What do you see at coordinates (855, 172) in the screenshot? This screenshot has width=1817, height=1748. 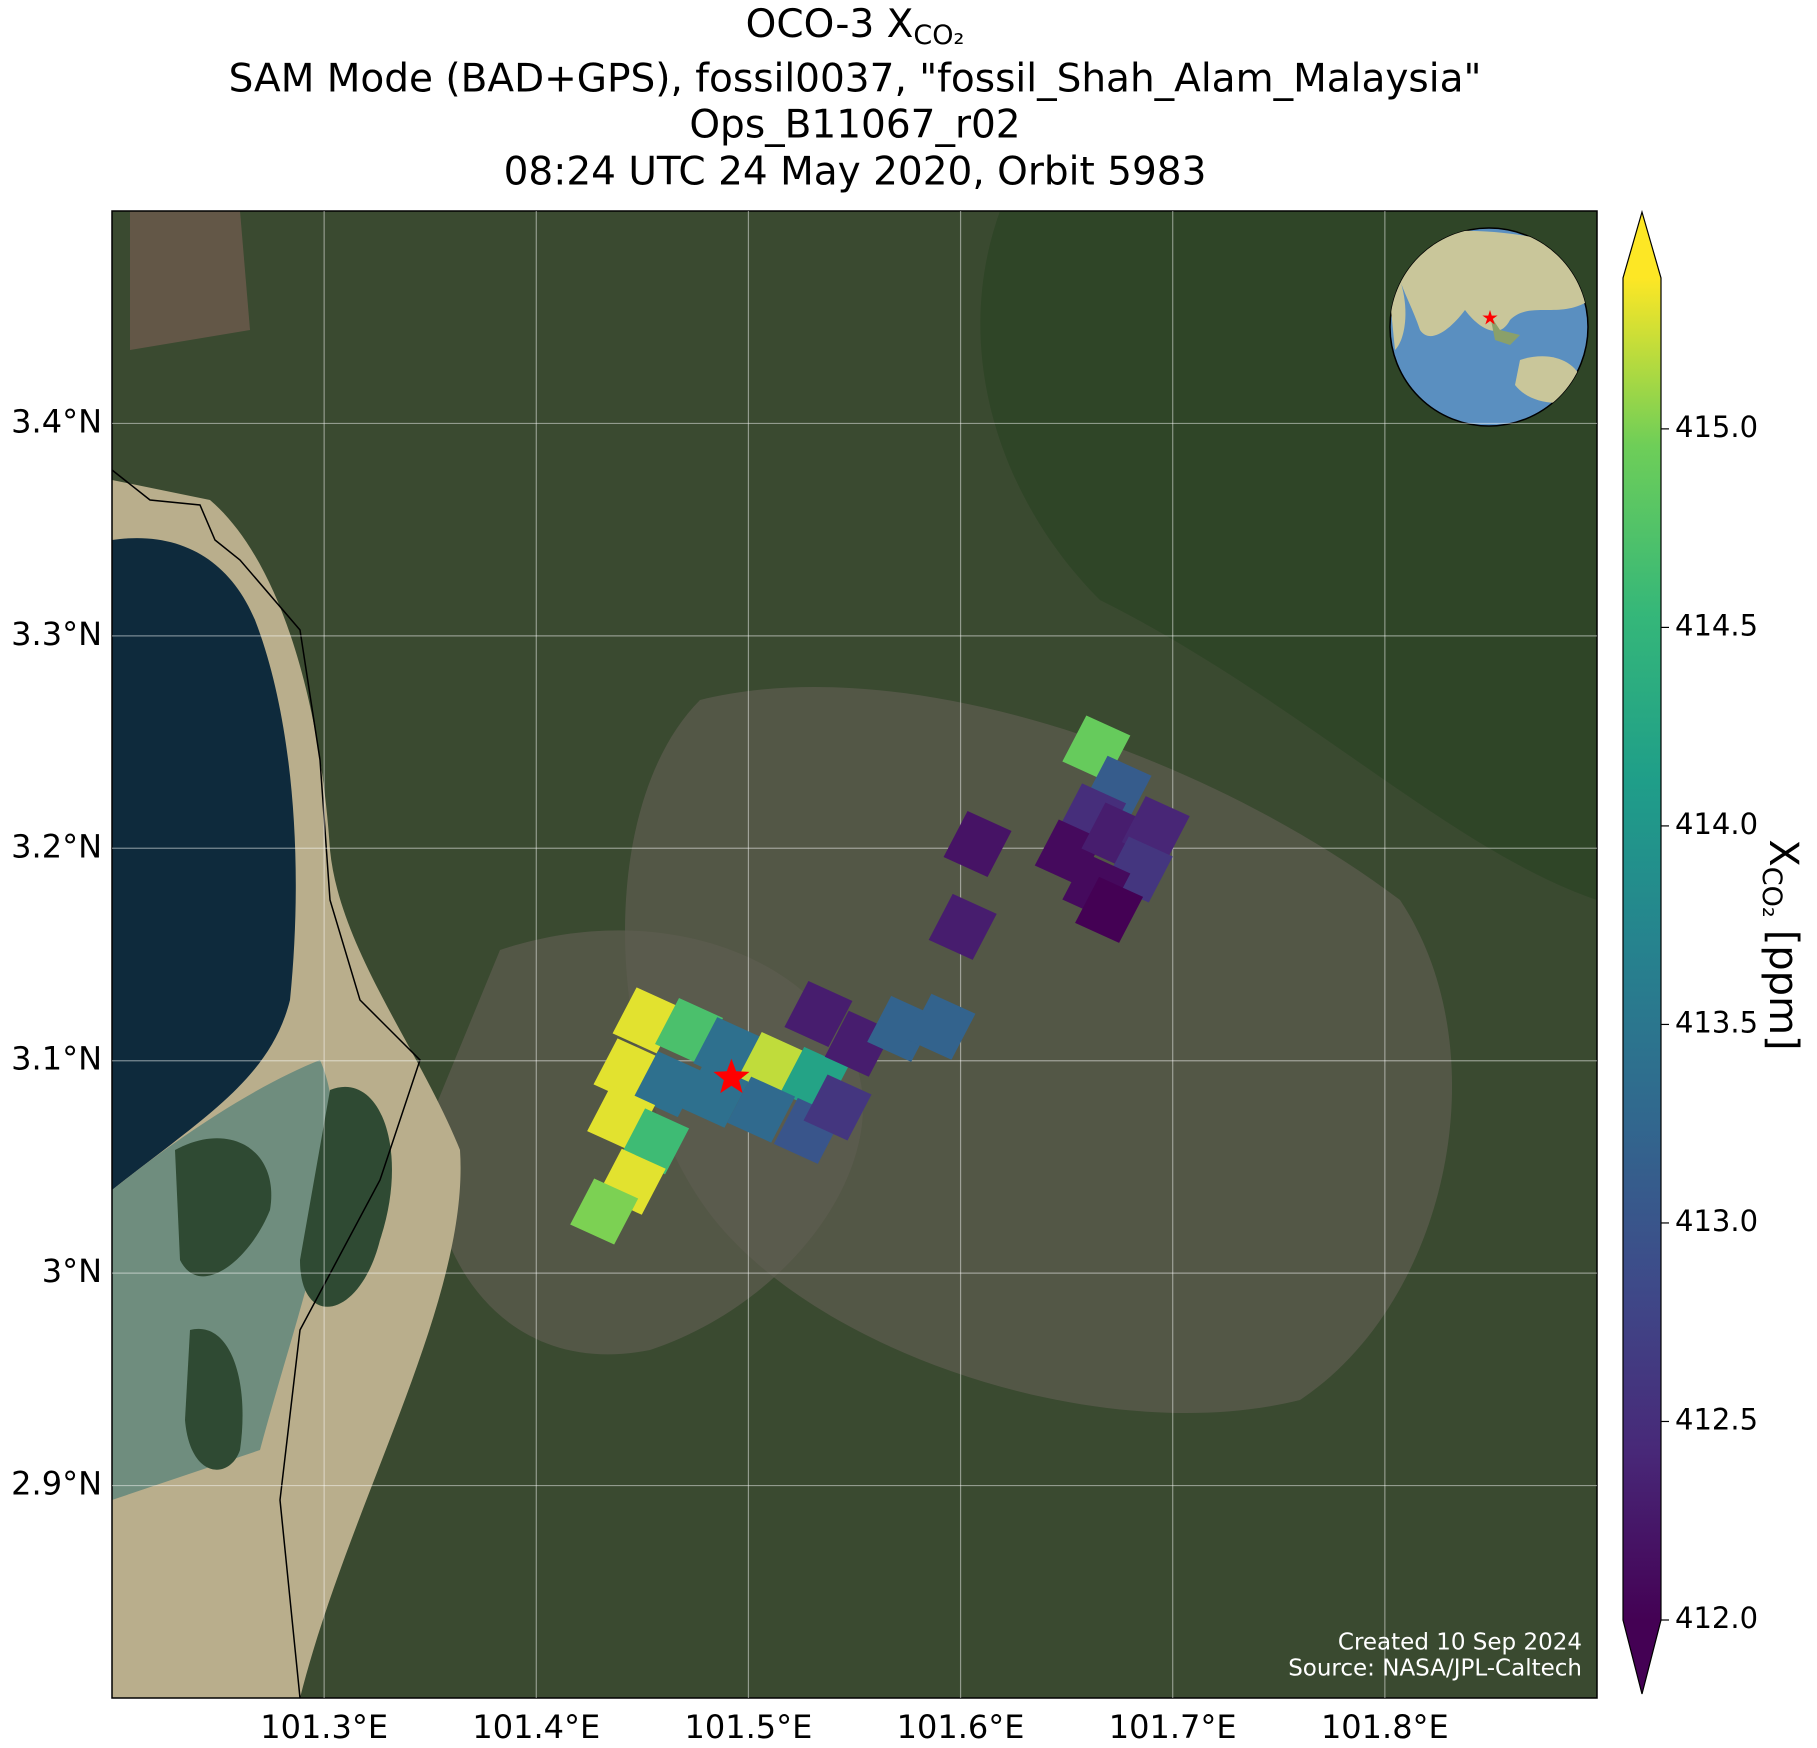 I see `subtitle: 08:24 UTC 24 May 2020, Orbit 5983` at bounding box center [855, 172].